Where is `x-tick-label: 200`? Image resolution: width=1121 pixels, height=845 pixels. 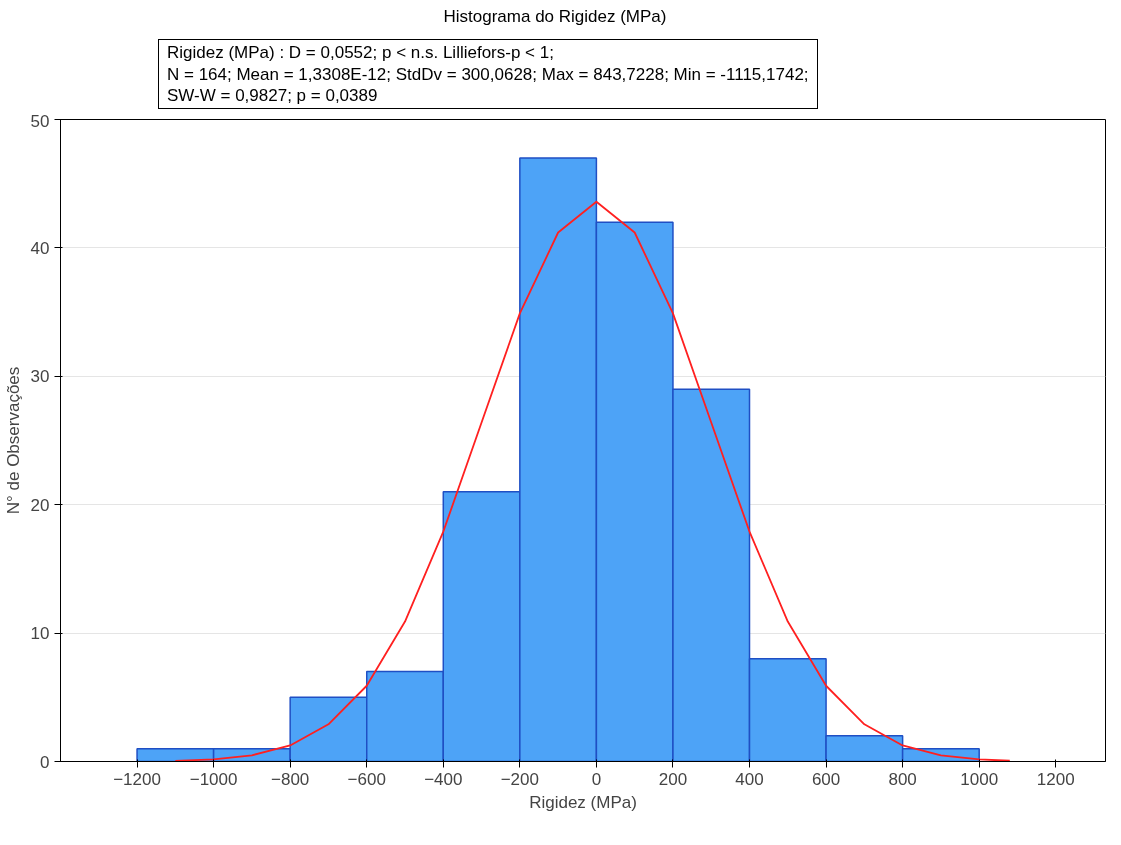 x-tick-label: 200 is located at coordinates (673, 779).